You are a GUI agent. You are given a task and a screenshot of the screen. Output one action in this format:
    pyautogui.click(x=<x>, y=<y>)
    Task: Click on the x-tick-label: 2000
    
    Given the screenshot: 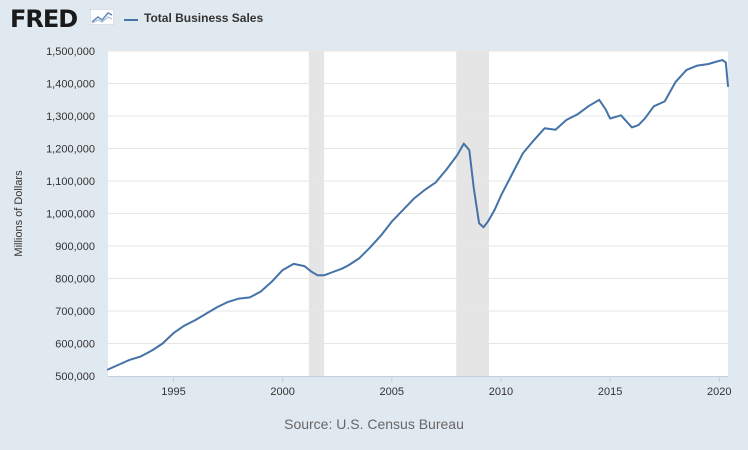 What is the action you would take?
    pyautogui.click(x=282, y=392)
    